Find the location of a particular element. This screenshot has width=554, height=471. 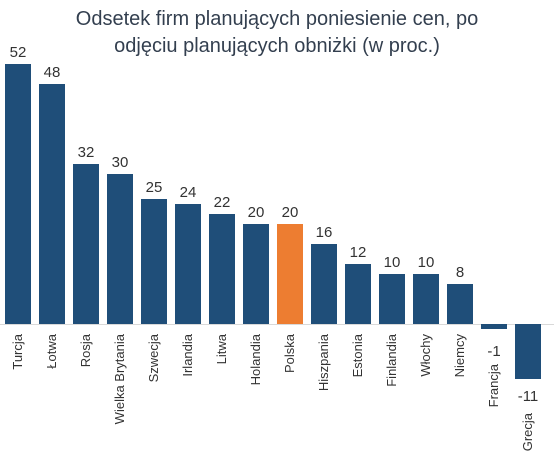

data-label: 12 is located at coordinates (358, 252).